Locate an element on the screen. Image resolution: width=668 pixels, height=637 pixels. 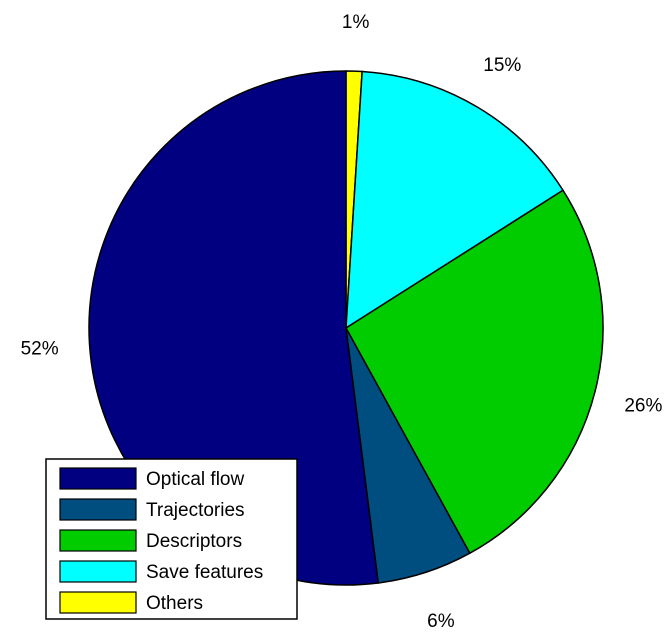
legend-label-trajectories: Trajectories is located at coordinates (195, 510).